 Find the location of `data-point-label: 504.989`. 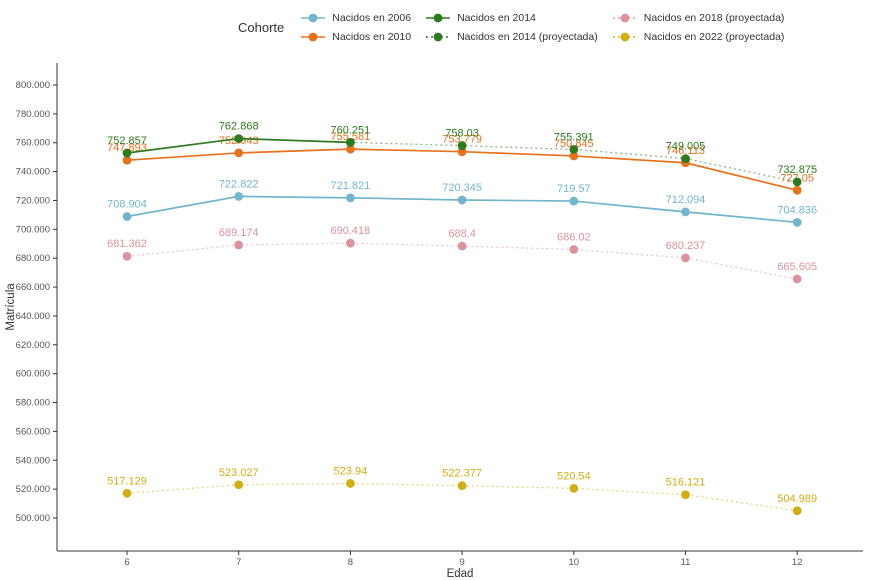

data-point-label: 504.989 is located at coordinates (797, 499).